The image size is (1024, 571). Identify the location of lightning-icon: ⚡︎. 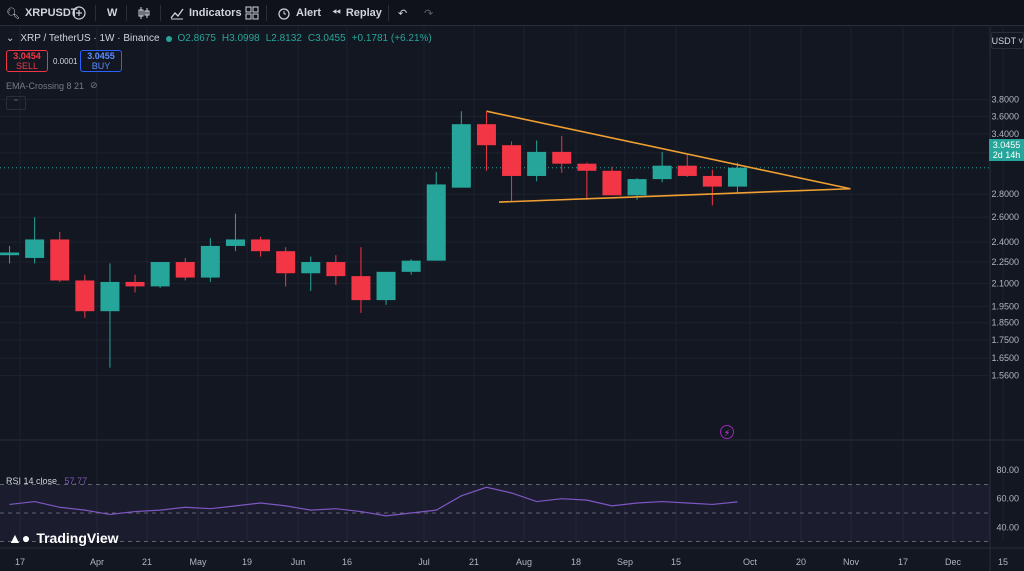
(727, 432).